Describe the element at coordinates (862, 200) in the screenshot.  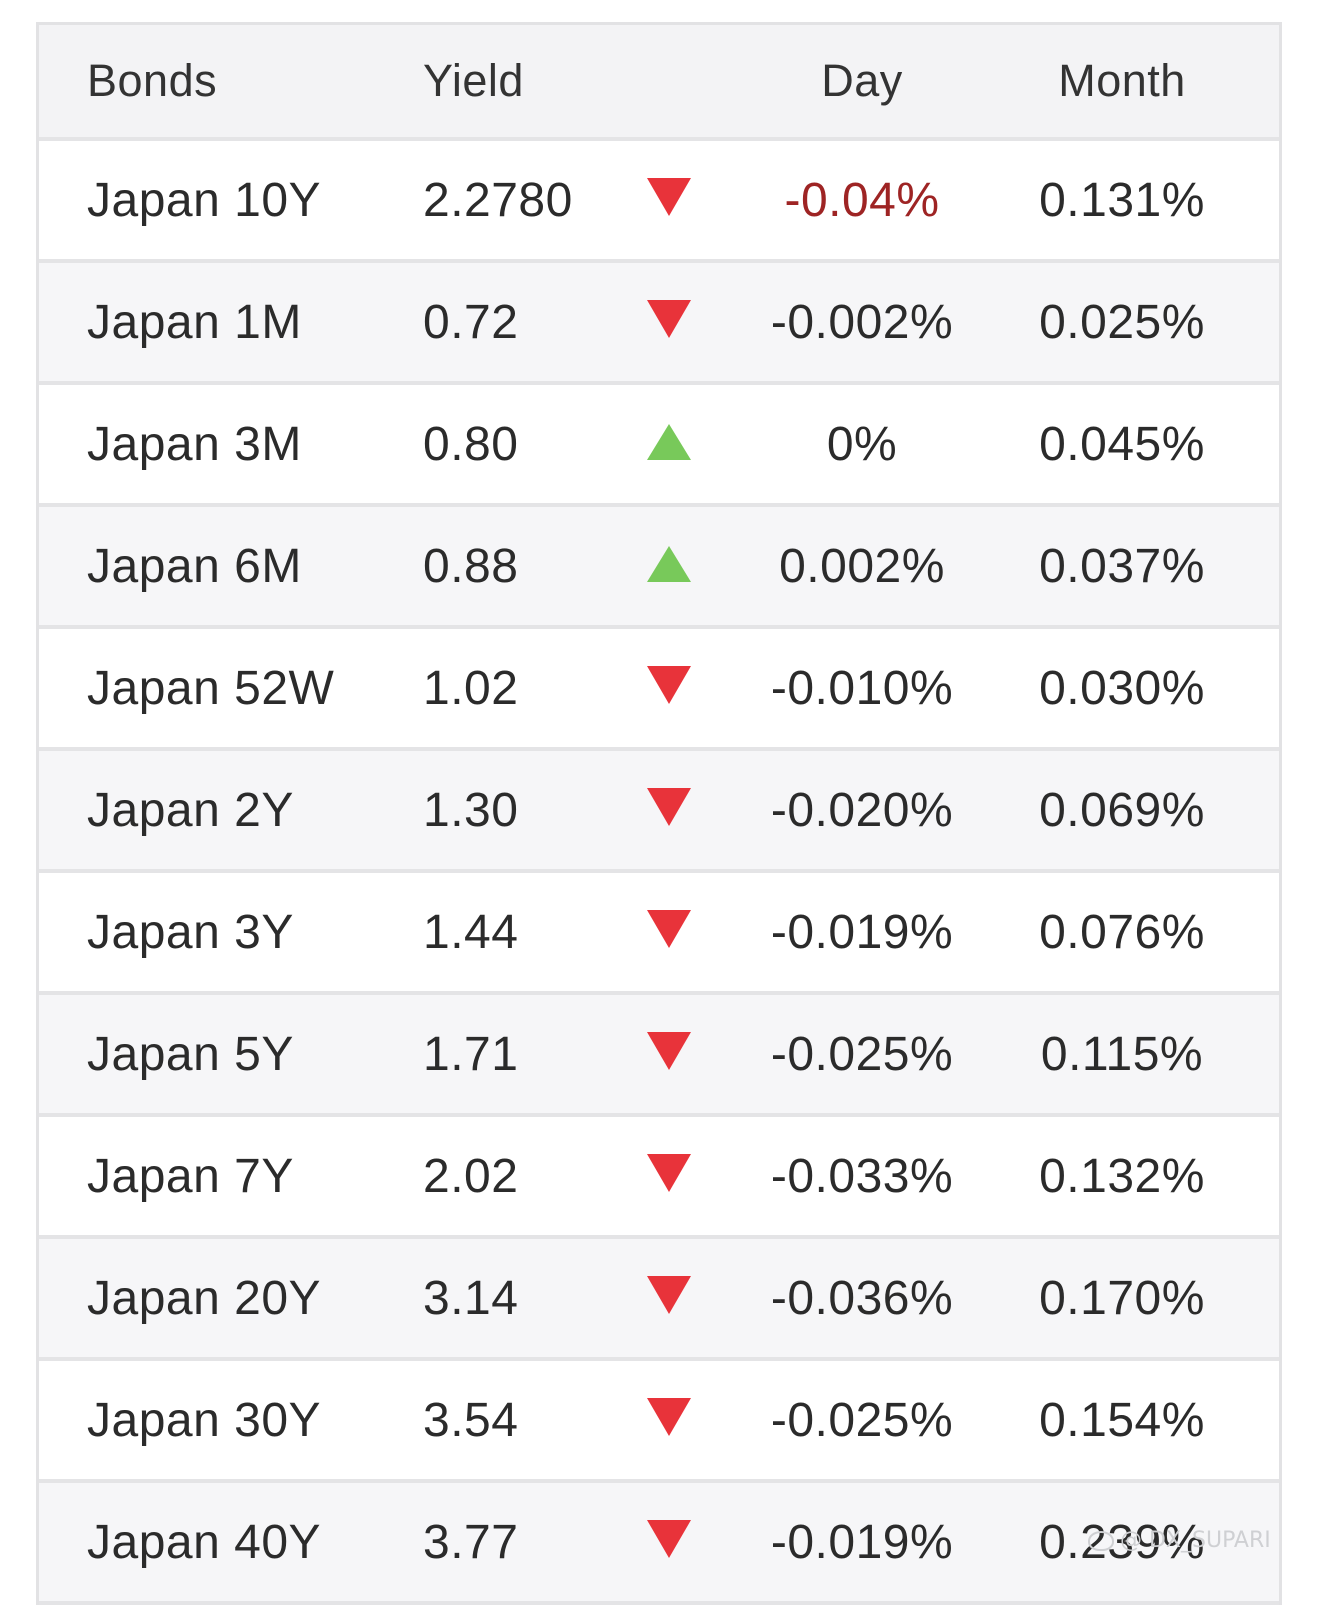
I see `day-change: -0.04%` at that location.